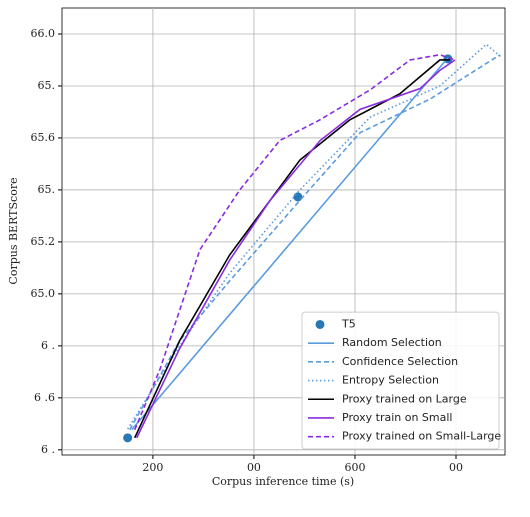 This screenshot has width=530, height=517. I want to click on legend-label: Proxy train on Small, so click(397, 417).